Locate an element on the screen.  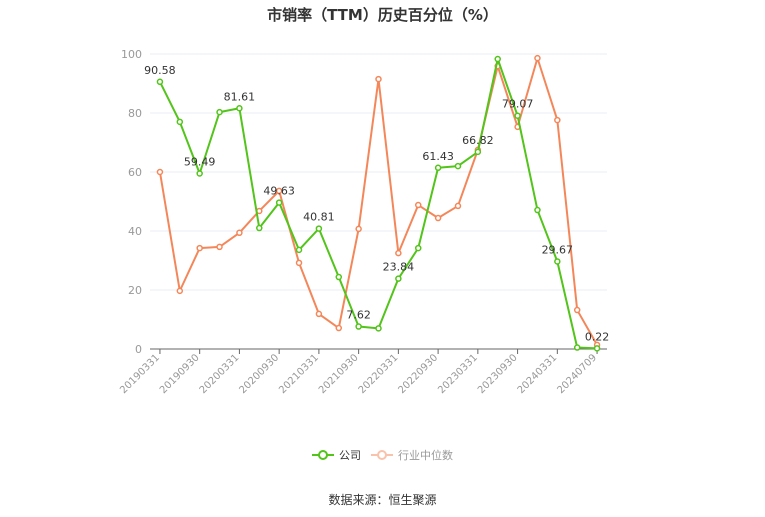
x-tick-label: 20190930 is located at coordinates (180, 374).